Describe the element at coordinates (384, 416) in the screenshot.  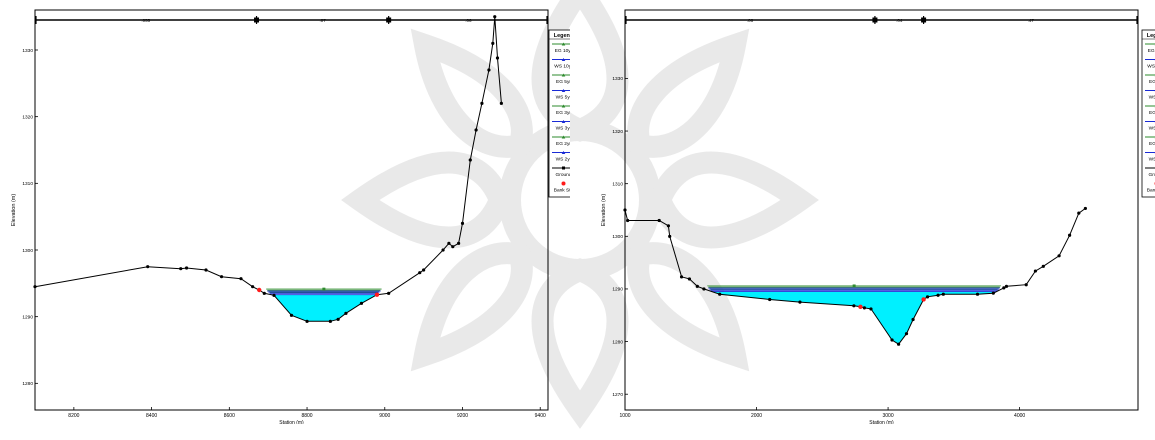
I see `x-tick-label: 9000` at that location.